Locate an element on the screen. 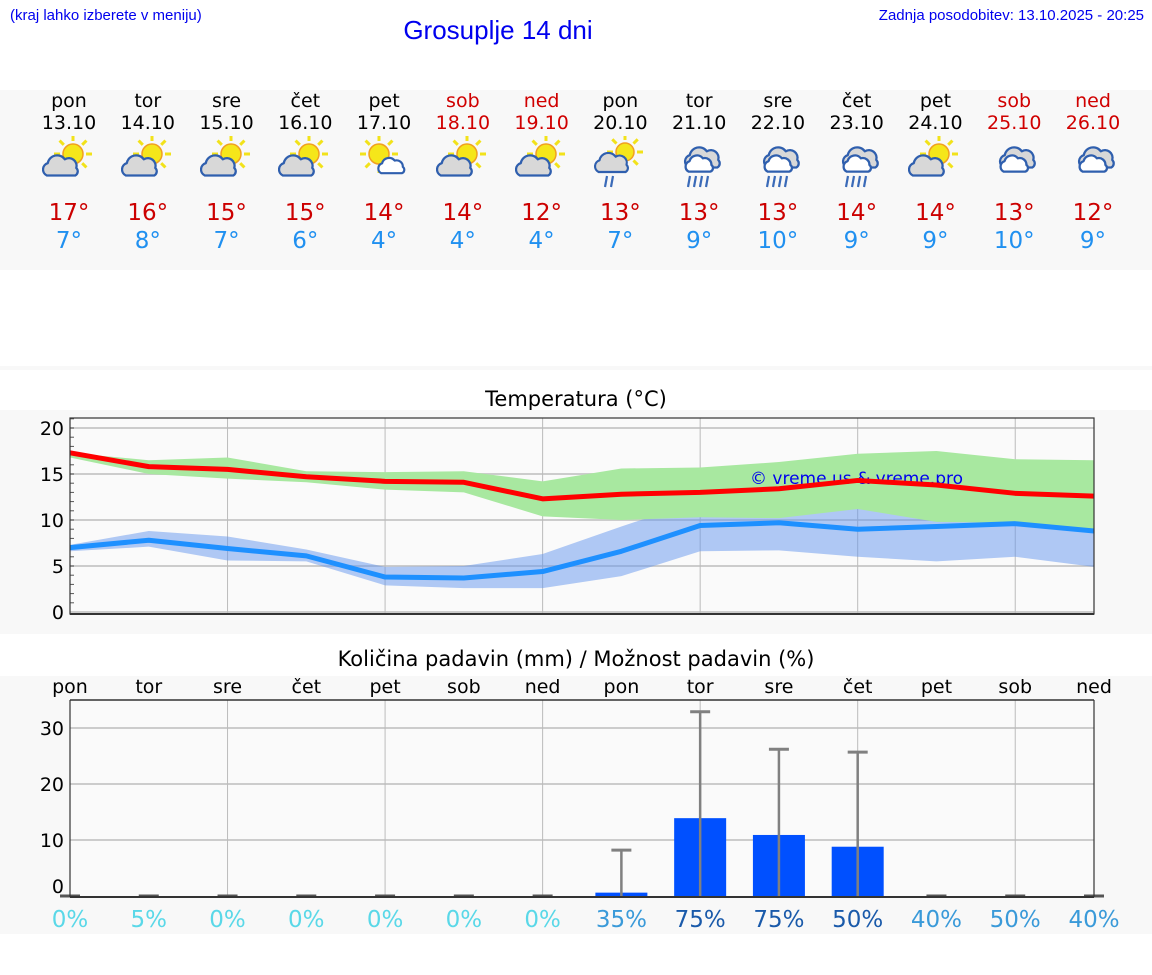 The height and width of the screenshot is (975, 1152). forecast-day: tor 21.10 13° 9° is located at coordinates (699, 172).